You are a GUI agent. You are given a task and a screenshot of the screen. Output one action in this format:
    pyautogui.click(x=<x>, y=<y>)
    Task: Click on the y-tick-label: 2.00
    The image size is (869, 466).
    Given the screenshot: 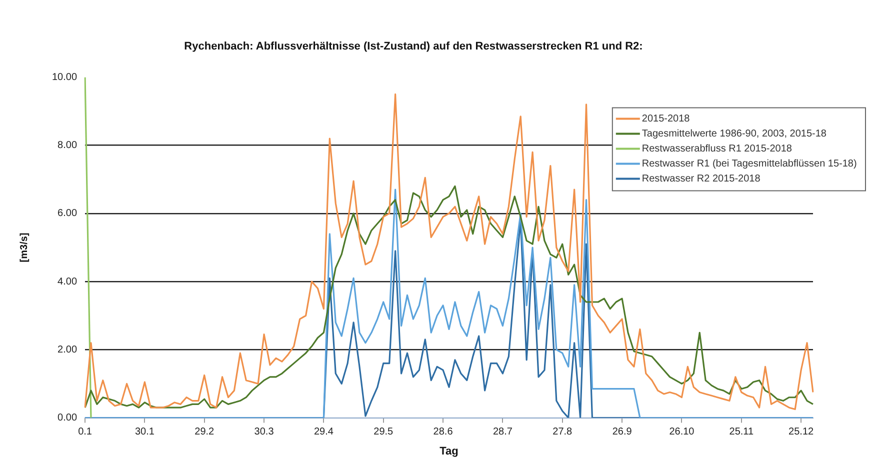 What is the action you would take?
    pyautogui.click(x=68, y=350)
    